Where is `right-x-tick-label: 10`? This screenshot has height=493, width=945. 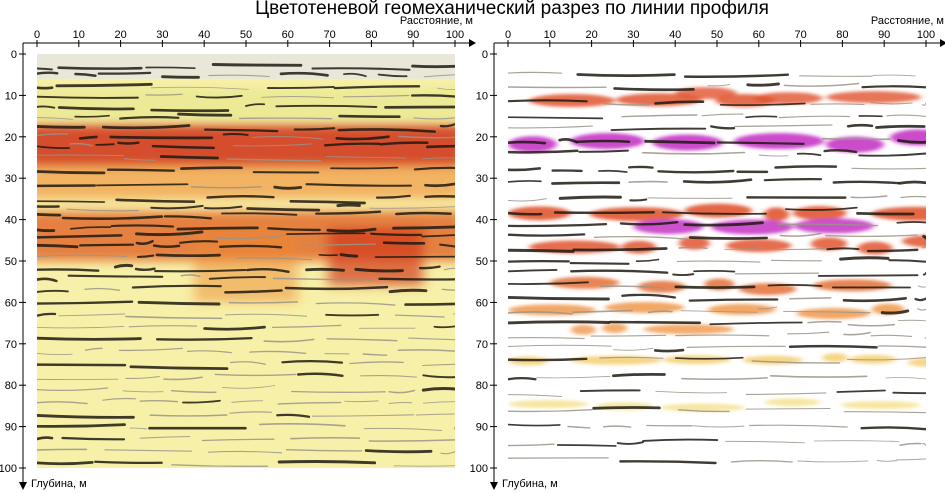
right-x-tick-label: 10 is located at coordinates (550, 35).